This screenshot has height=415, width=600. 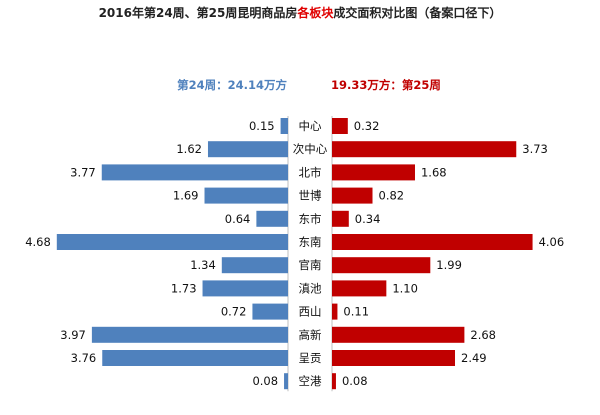 I want to click on category-label-7: 滇池, so click(x=310, y=288).